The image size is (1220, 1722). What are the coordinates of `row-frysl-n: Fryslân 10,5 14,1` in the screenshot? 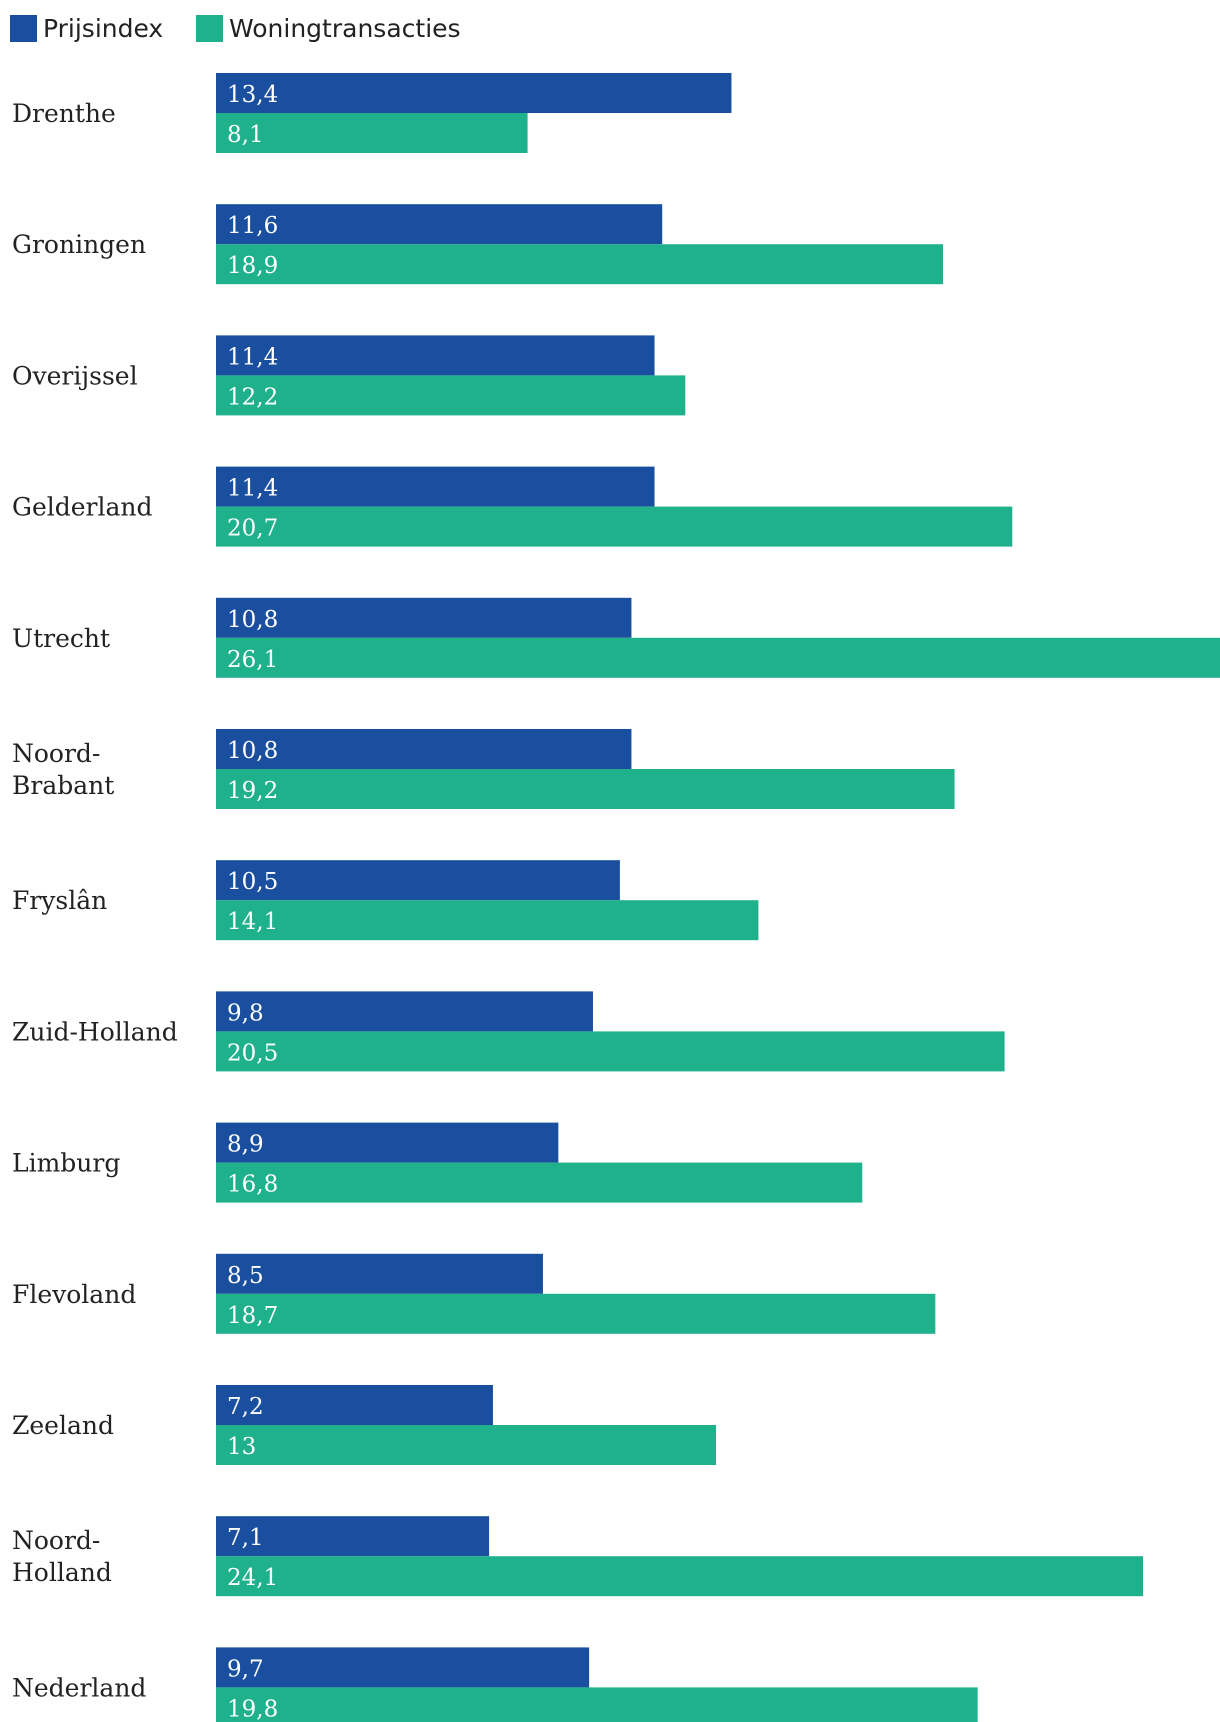 It's located at (385, 900).